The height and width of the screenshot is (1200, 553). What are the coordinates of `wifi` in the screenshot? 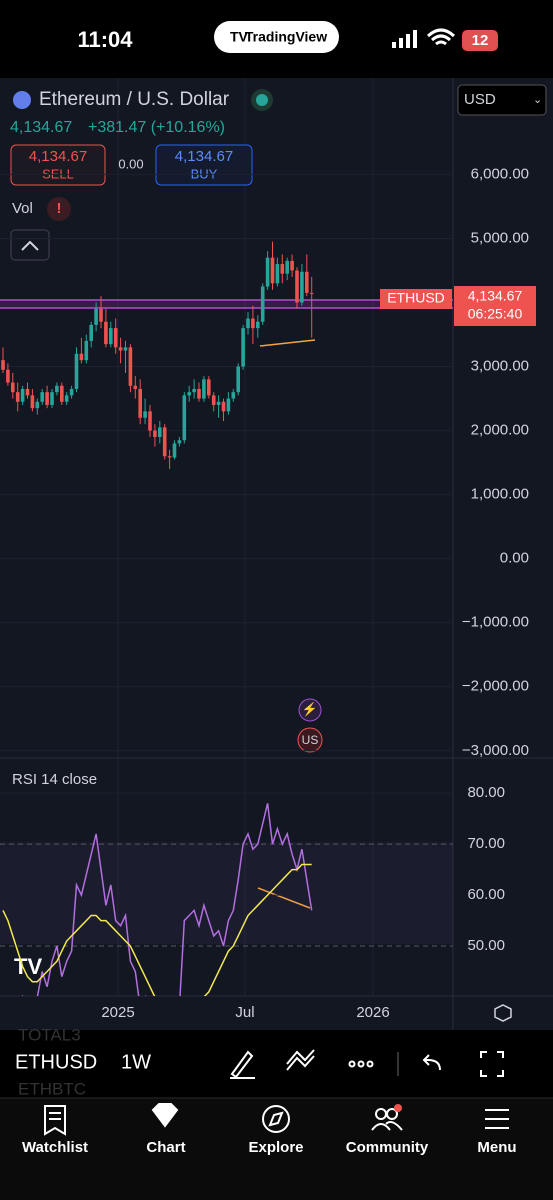 It's located at (441, 37).